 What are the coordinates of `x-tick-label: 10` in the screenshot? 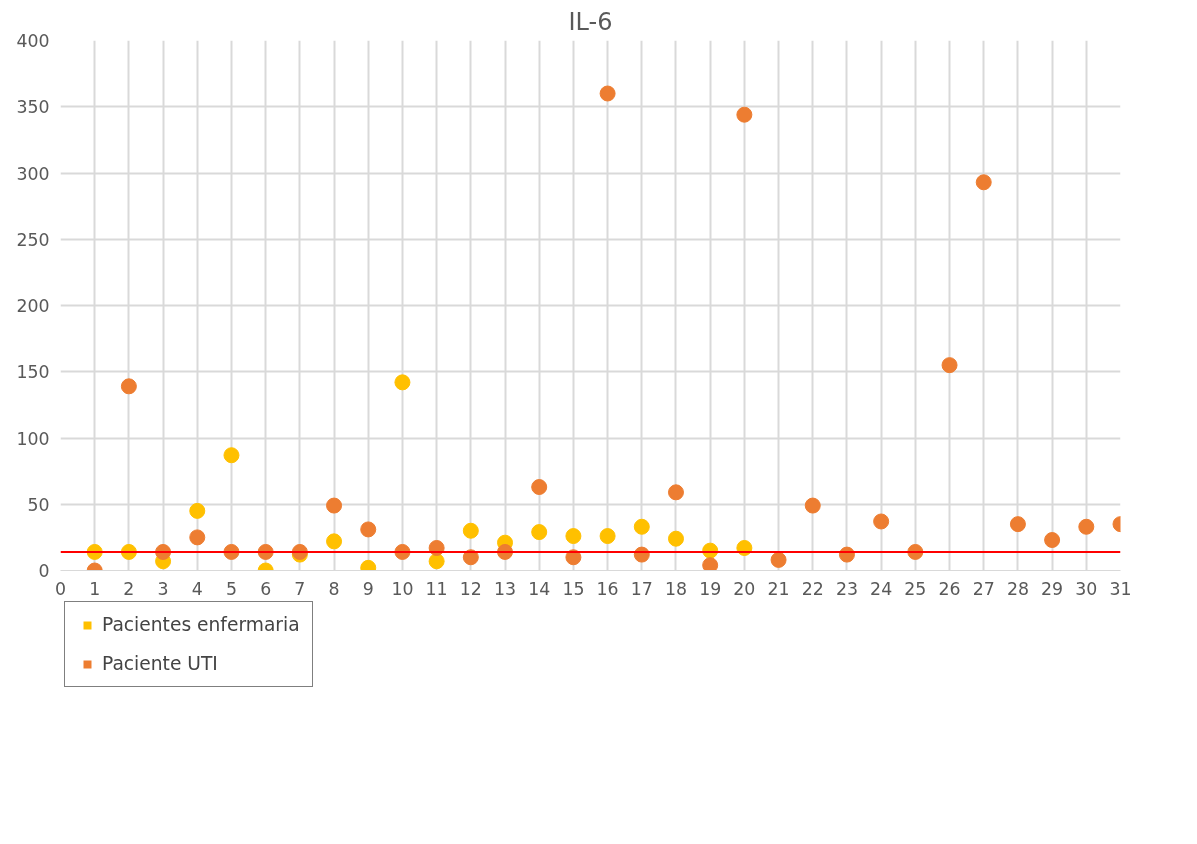 It's located at (402, 588).